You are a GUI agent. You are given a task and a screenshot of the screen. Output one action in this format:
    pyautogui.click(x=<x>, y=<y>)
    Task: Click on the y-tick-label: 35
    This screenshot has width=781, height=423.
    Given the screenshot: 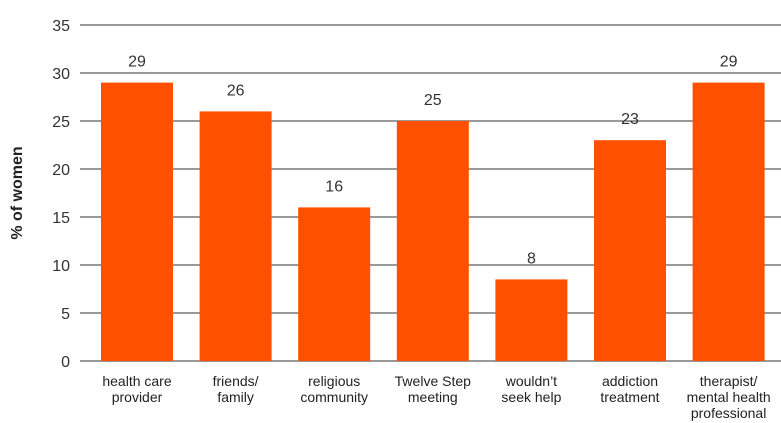 What is the action you would take?
    pyautogui.click(x=61, y=26)
    